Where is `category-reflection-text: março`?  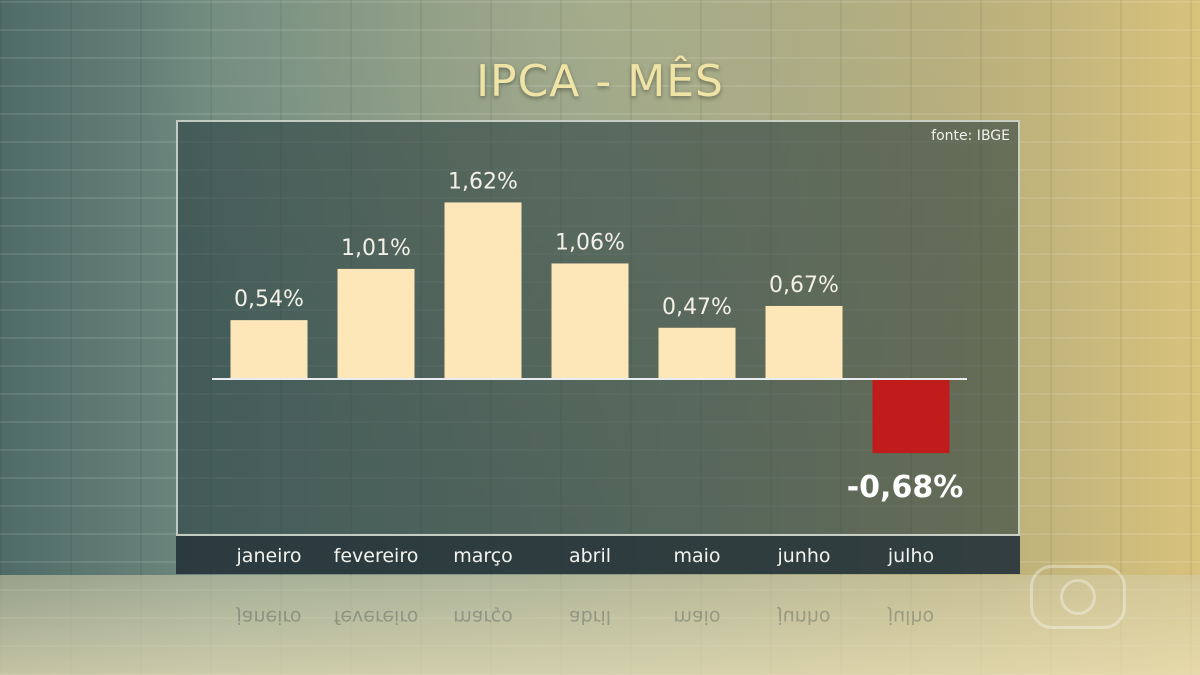 category-reflection-text: março is located at coordinates (483, 617).